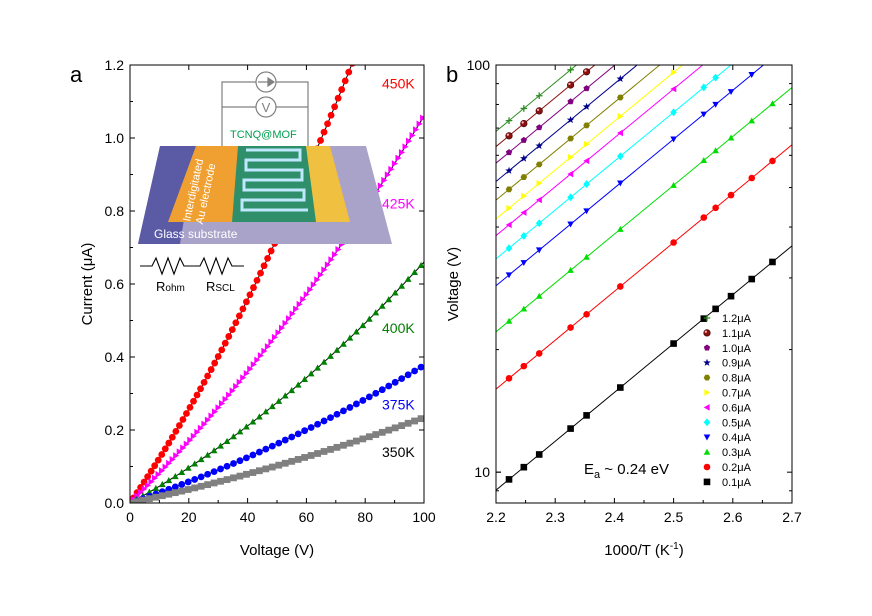  Describe the element at coordinates (274, 184) in the screenshot. I see `mof-film` at that location.